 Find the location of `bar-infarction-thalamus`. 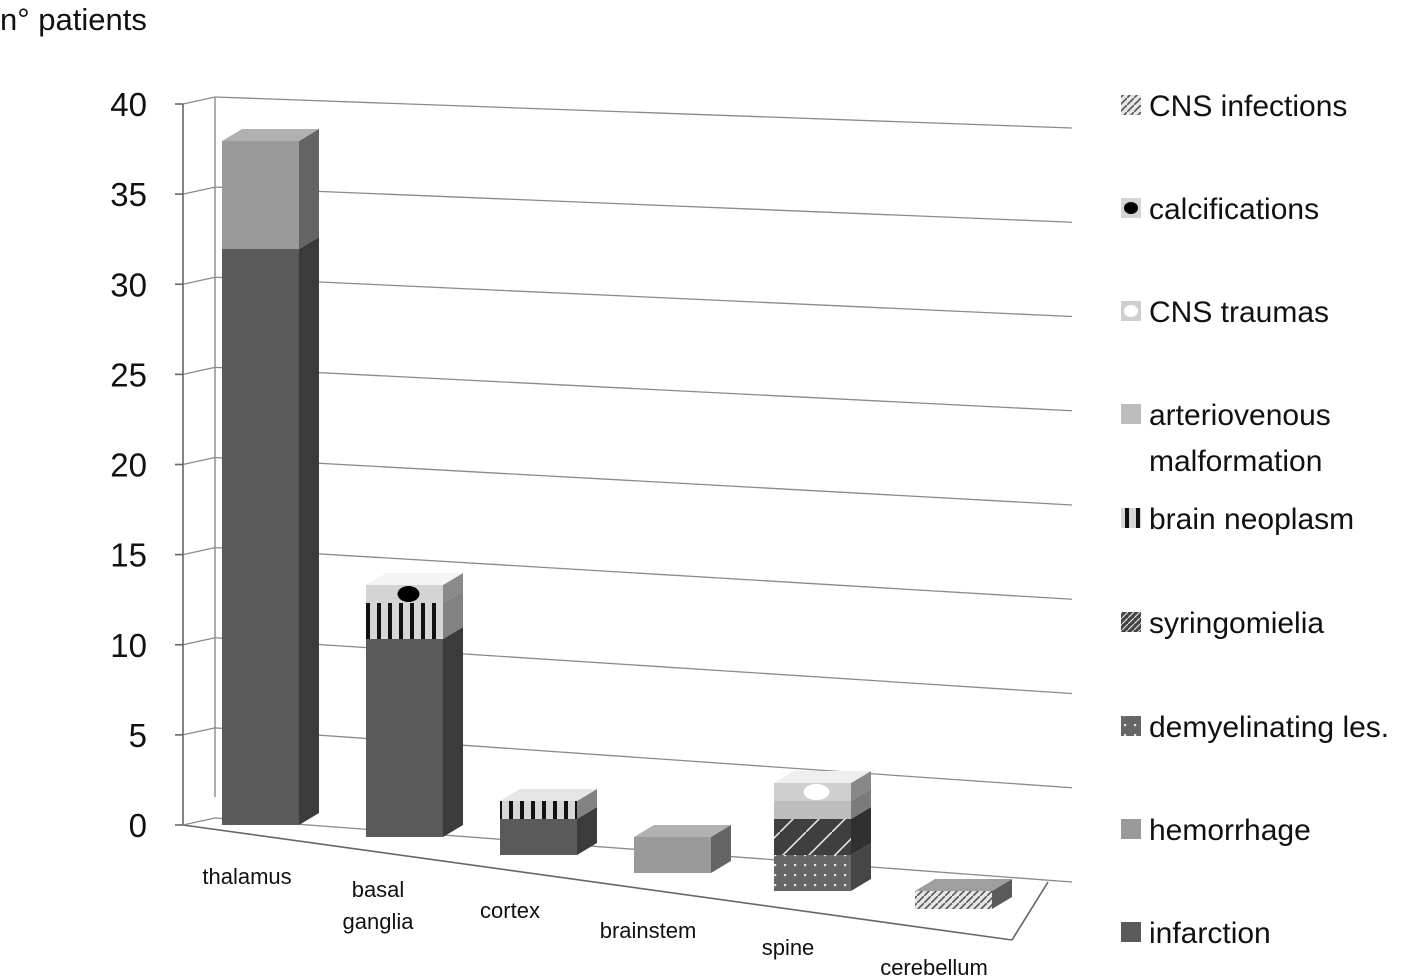

bar-infarction-thalamus is located at coordinates (260, 537).